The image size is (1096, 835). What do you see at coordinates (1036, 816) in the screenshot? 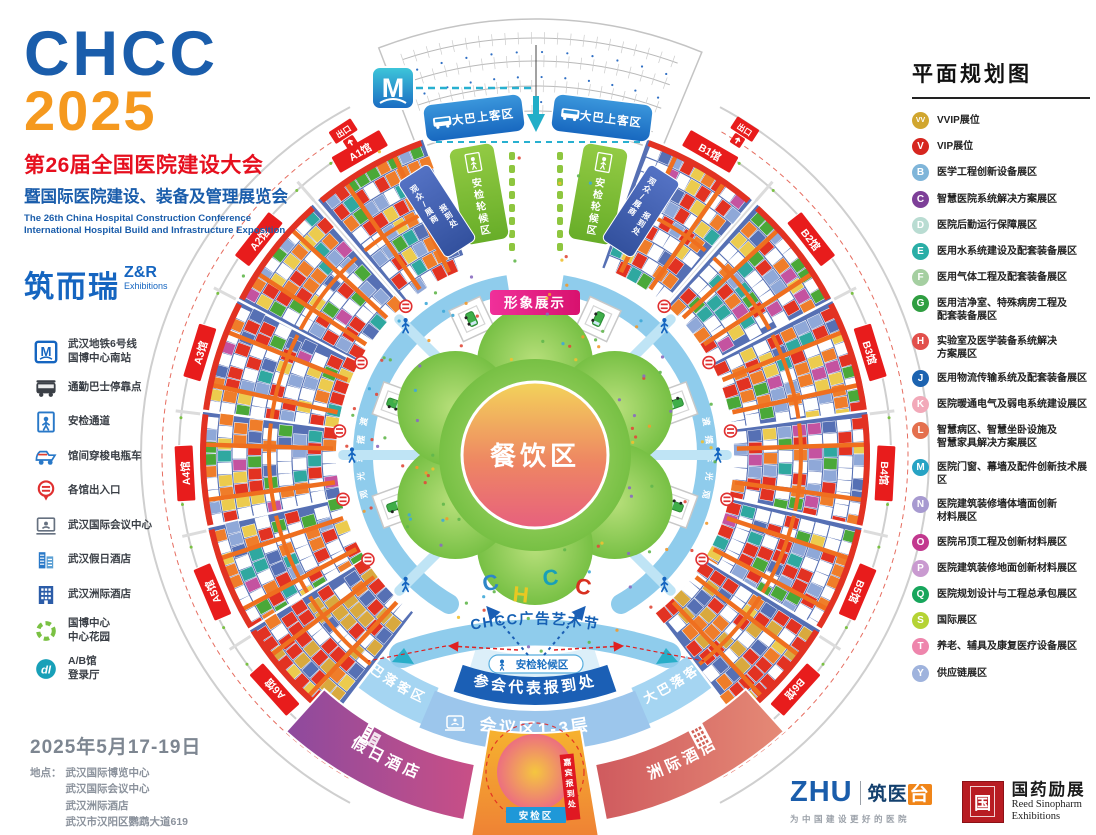
I see `reed-name-en2: Exhibitions` at bounding box center [1036, 816].